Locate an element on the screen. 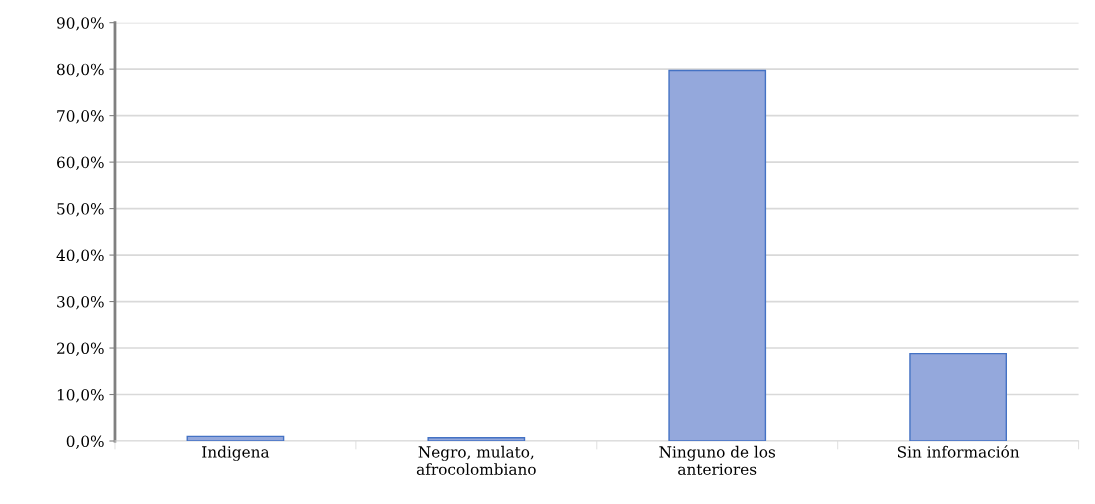 The image size is (1095, 504). x-tick-label: Negro, mulato, afrocolombiano is located at coordinates (476, 460).